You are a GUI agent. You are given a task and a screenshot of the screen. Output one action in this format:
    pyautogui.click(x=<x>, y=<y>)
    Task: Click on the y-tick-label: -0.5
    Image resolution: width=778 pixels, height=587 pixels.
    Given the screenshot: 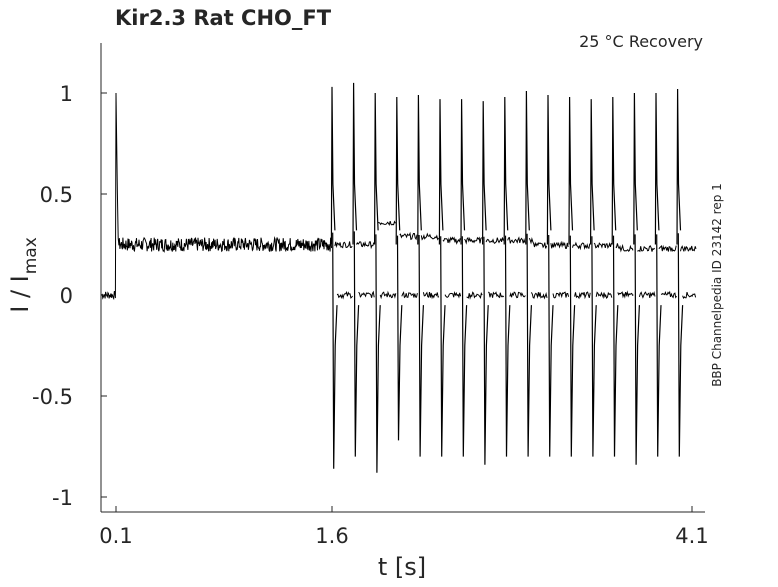 What is the action you would take?
    pyautogui.click(x=52, y=397)
    